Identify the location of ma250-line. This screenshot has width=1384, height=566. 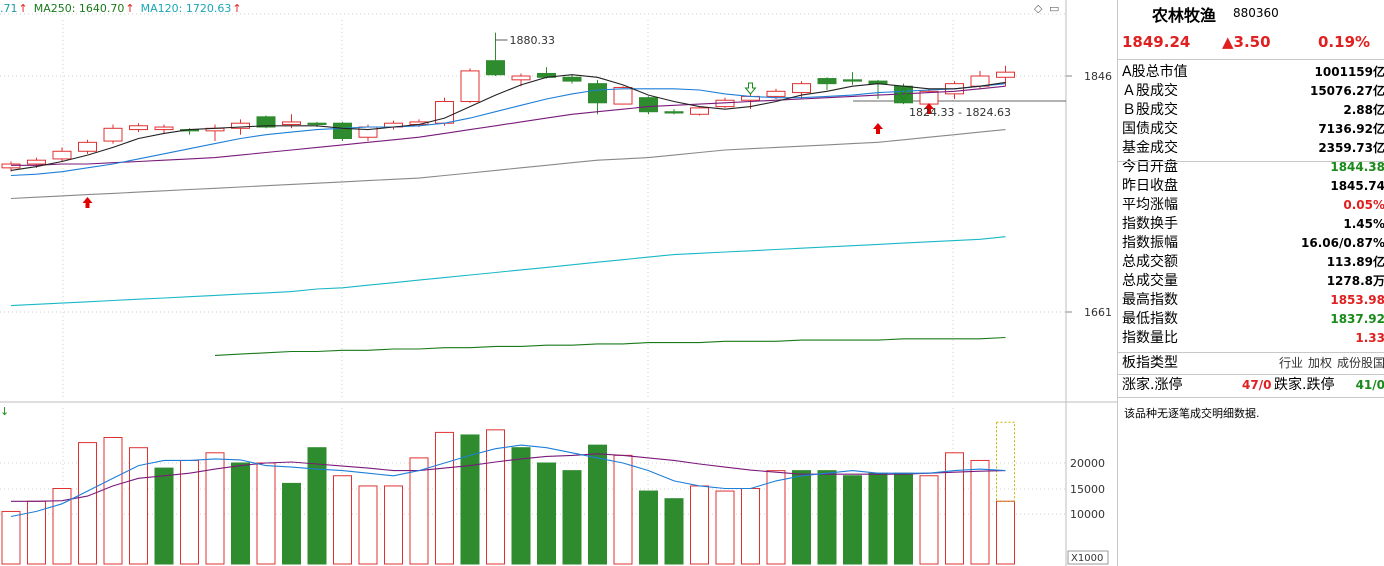
(610, 346).